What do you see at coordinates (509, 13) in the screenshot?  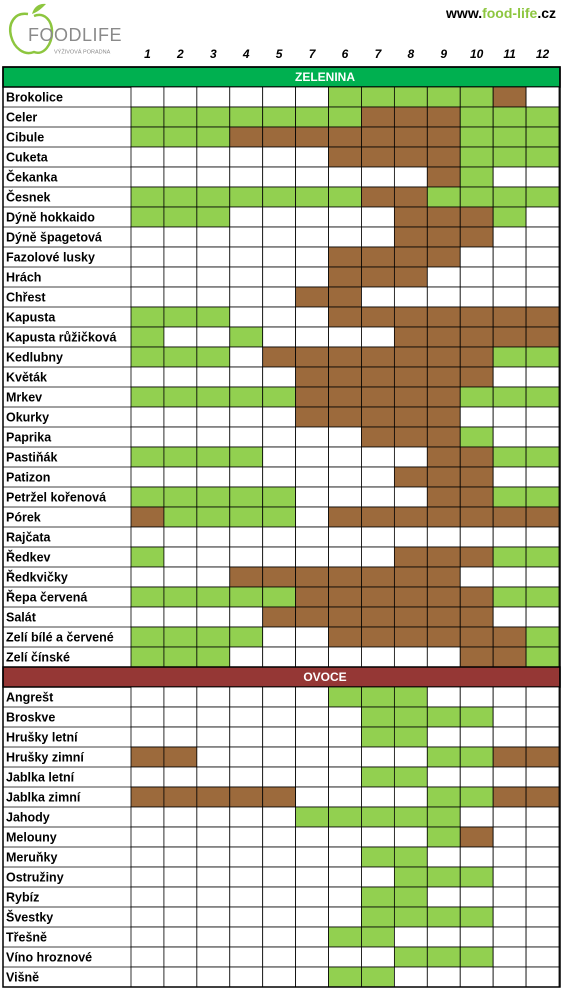 I see `url-name: food-life` at bounding box center [509, 13].